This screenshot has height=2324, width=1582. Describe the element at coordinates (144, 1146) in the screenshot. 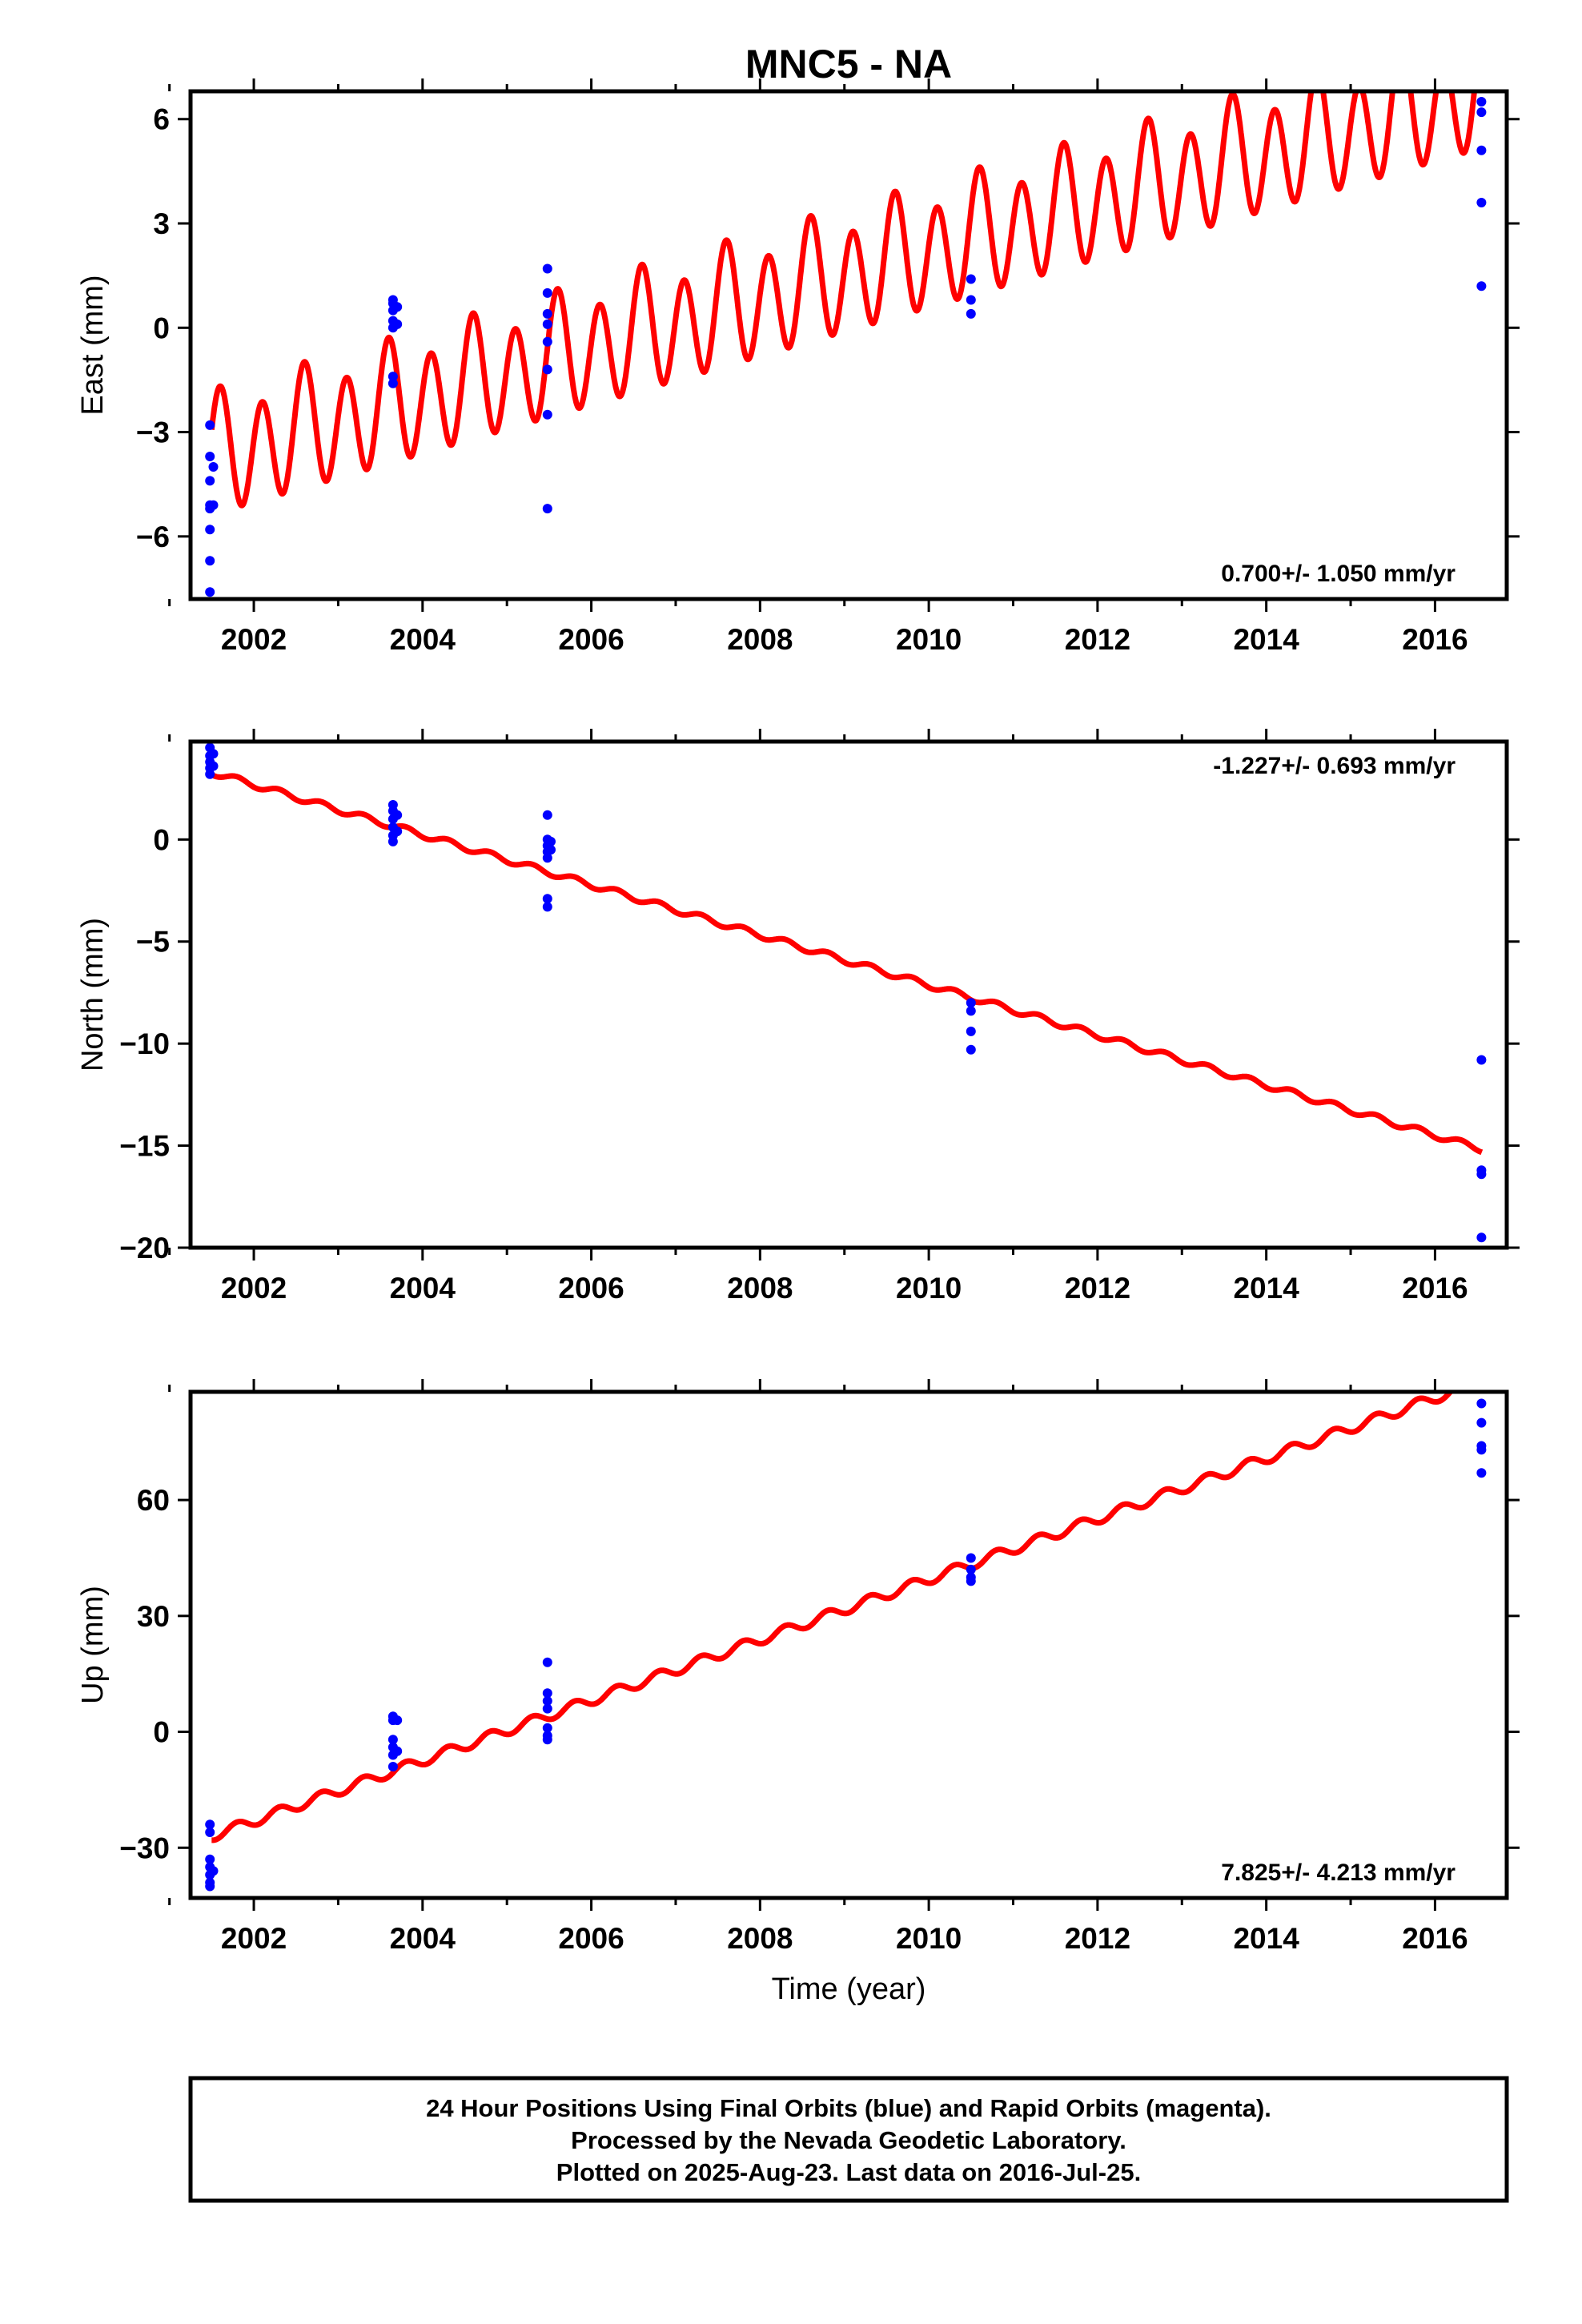

I see `north-y-tick-label: −15` at that location.